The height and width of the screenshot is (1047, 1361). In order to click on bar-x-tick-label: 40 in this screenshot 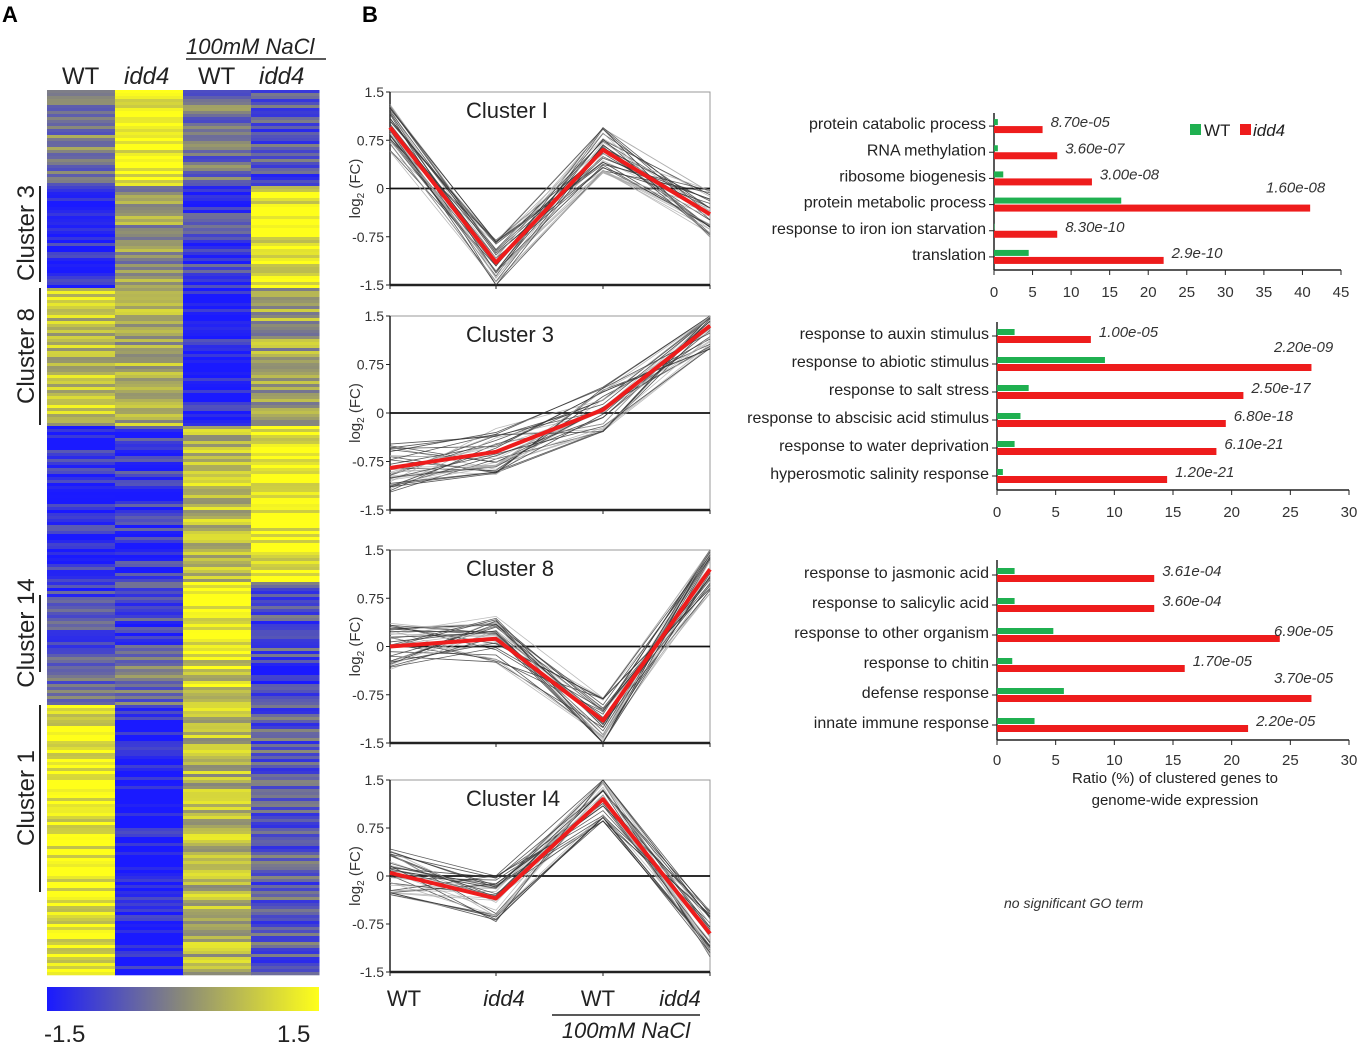, I will do `click(1302, 292)`.